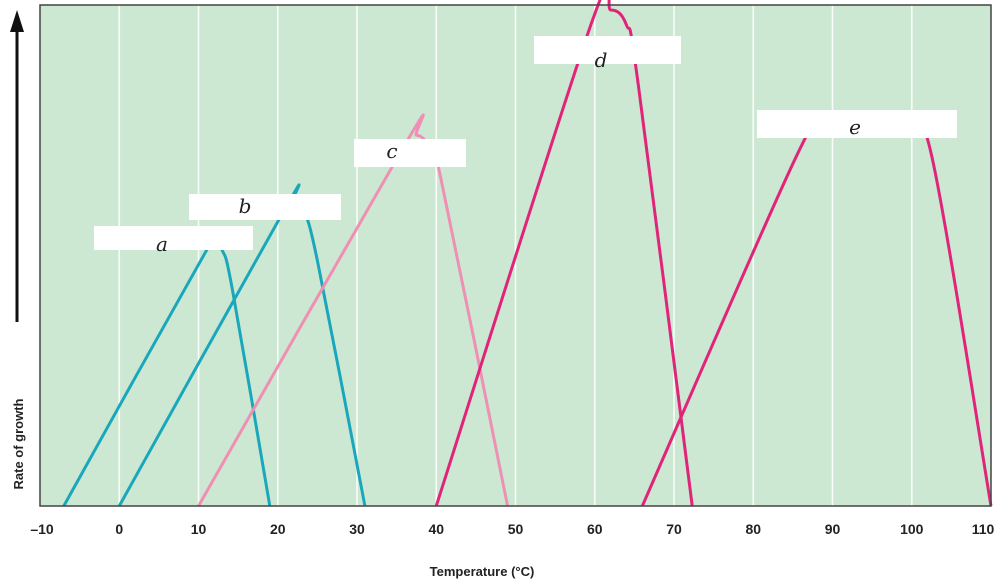  I want to click on x-tick-label: 110, so click(983, 529).